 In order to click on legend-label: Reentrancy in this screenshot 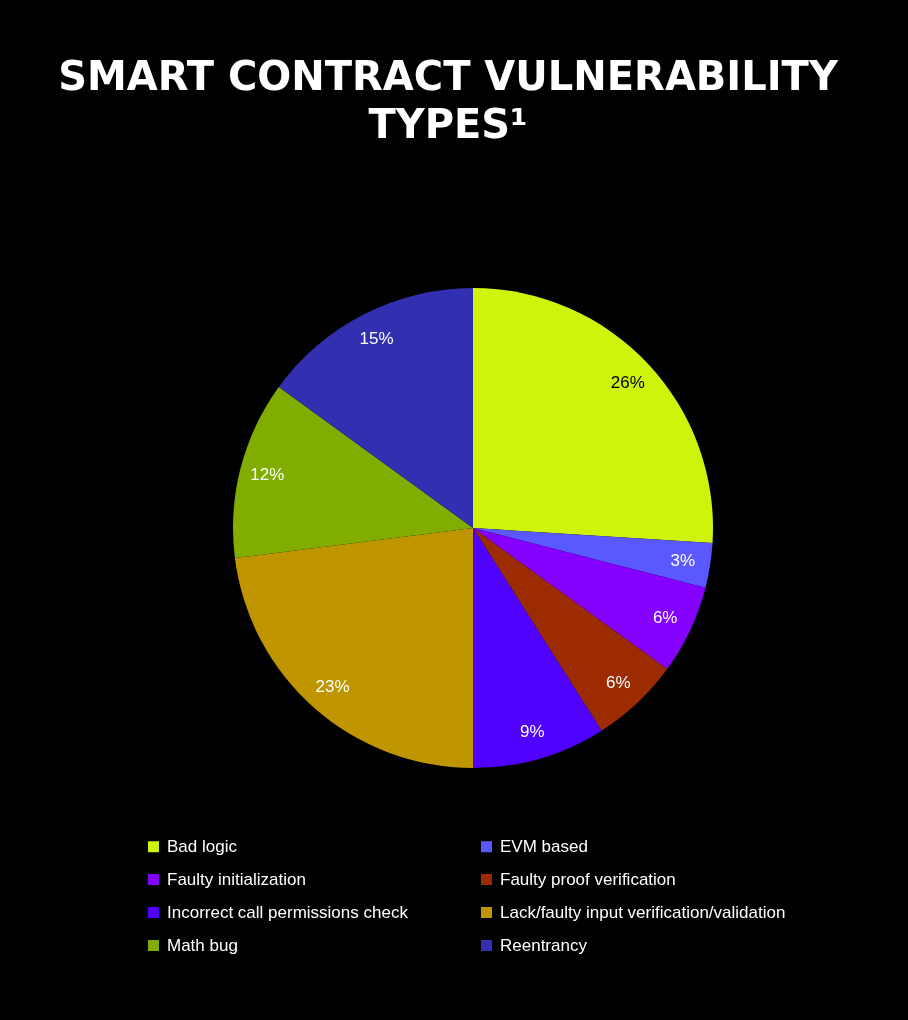, I will do `click(544, 945)`.